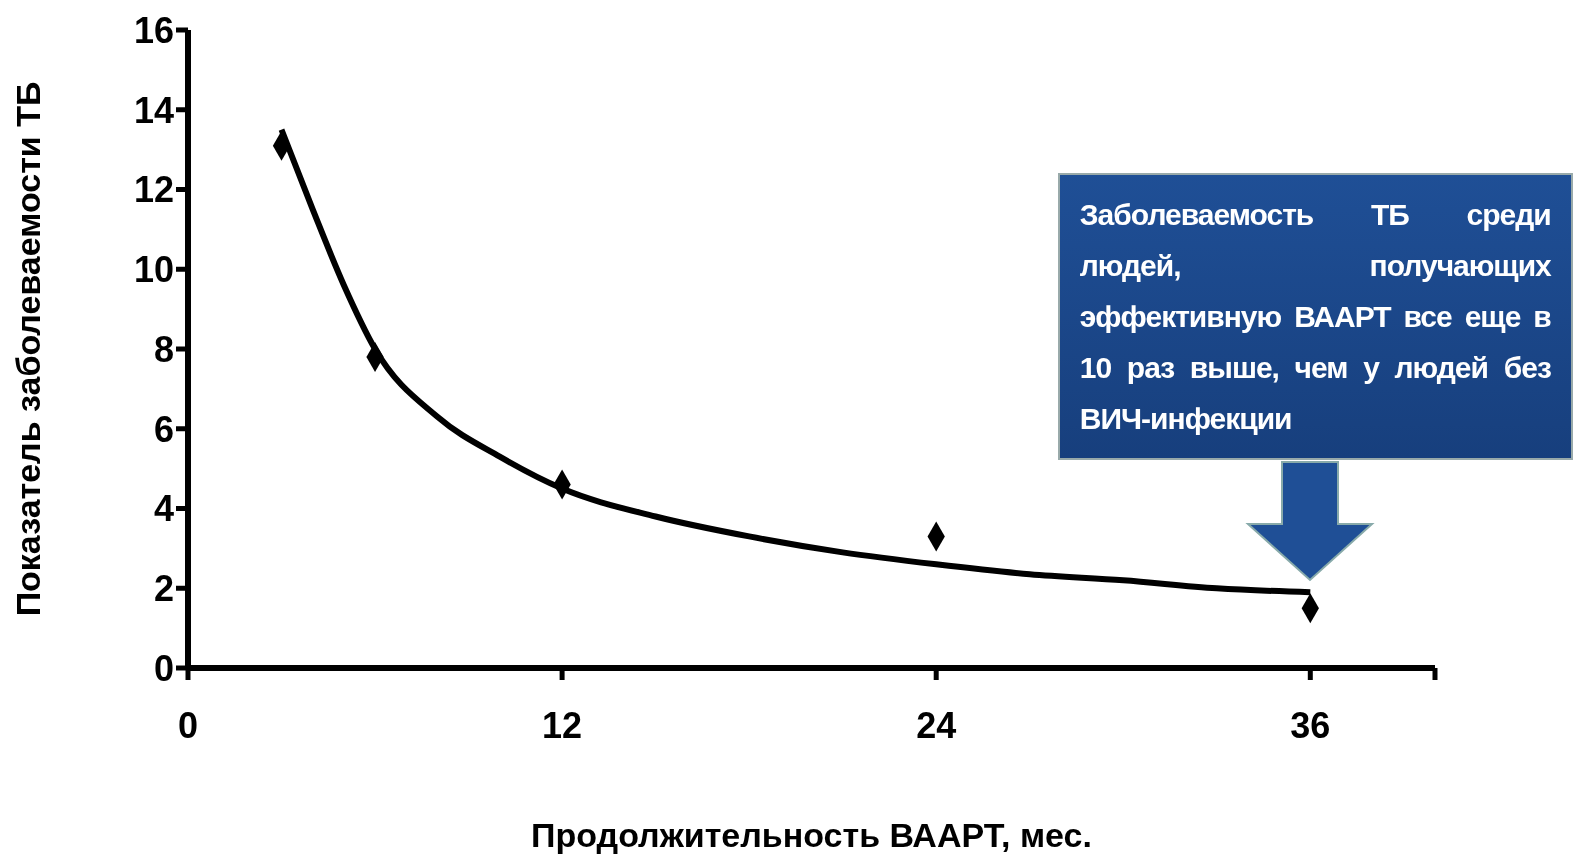 This screenshot has width=1576, height=865. Describe the element at coordinates (1310, 725) in the screenshot. I see `x-tick-label: 36` at that location.